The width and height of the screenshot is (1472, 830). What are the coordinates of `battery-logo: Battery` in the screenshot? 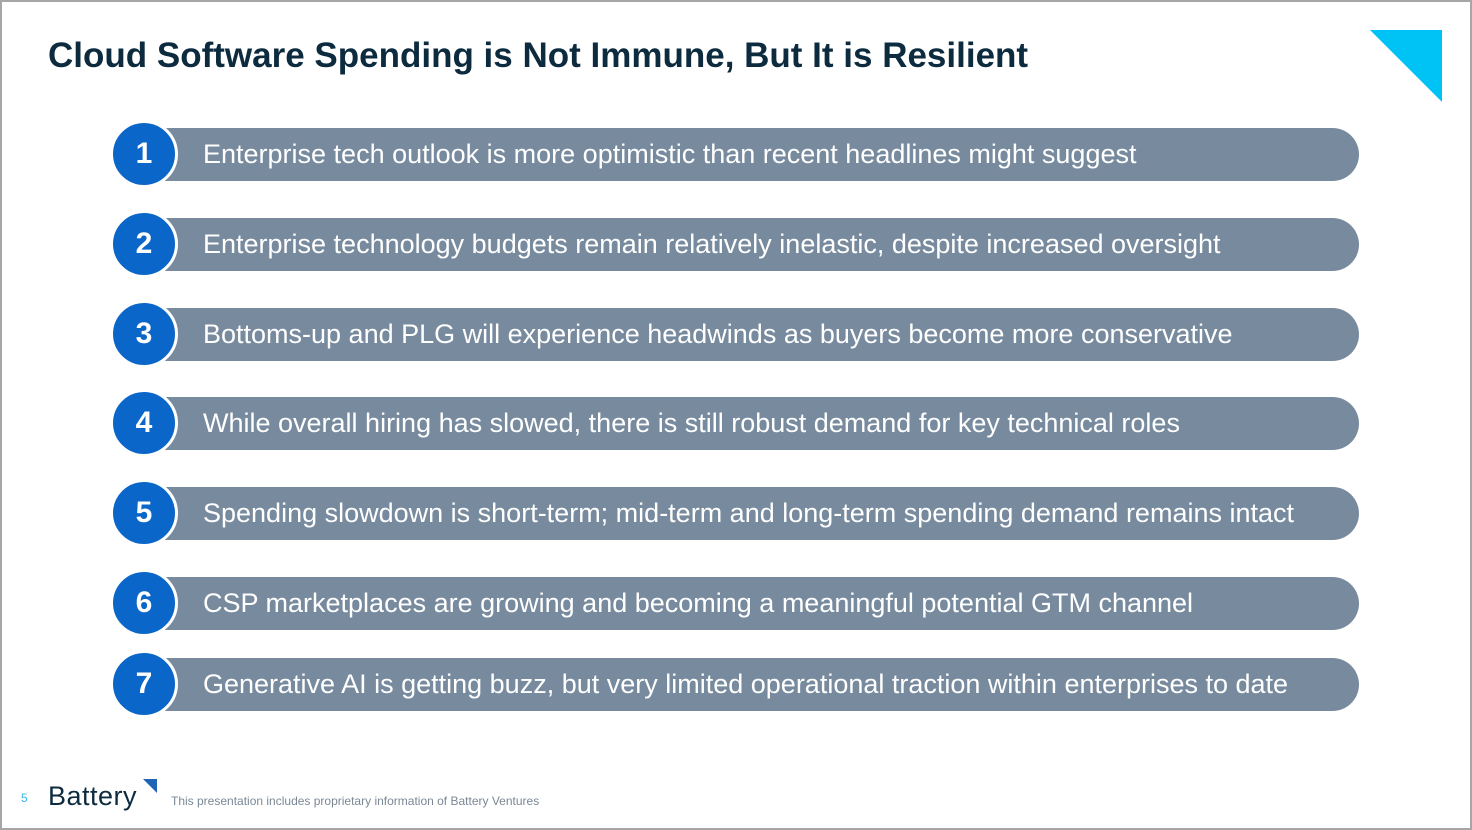 It's located at (93, 796).